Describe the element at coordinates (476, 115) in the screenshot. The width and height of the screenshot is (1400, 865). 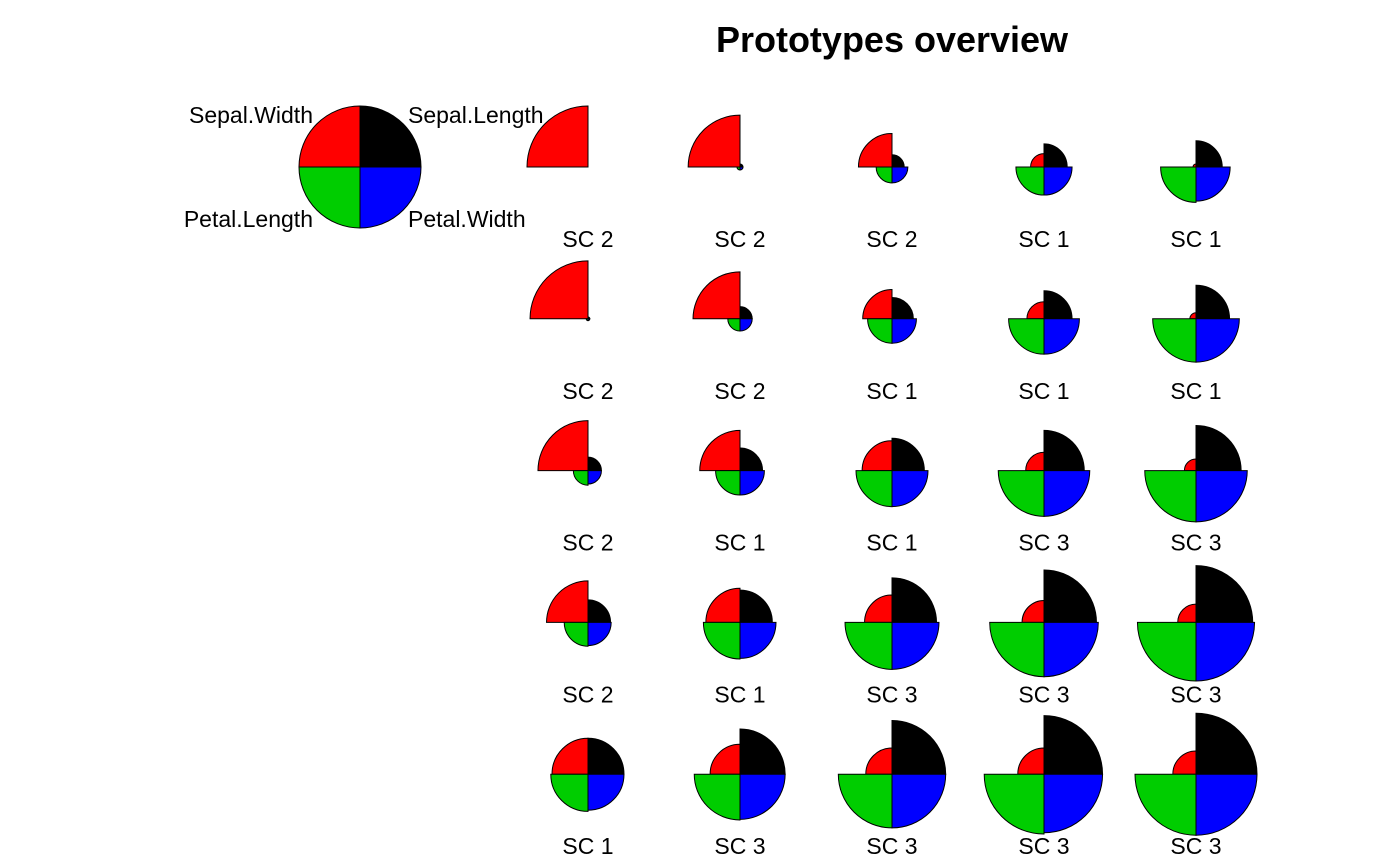
I see `legend-label-sepal-length: Sepal.Length` at that location.